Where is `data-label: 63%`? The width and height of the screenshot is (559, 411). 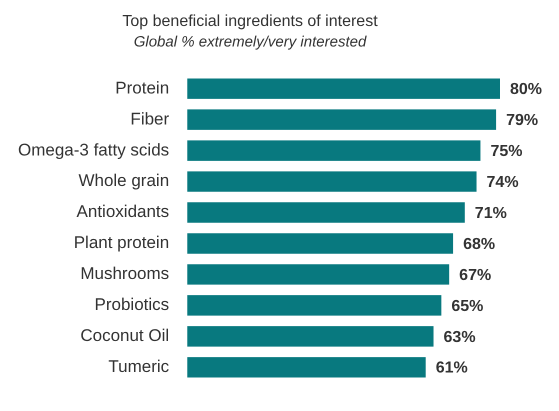
data-label: 63% is located at coordinates (460, 337).